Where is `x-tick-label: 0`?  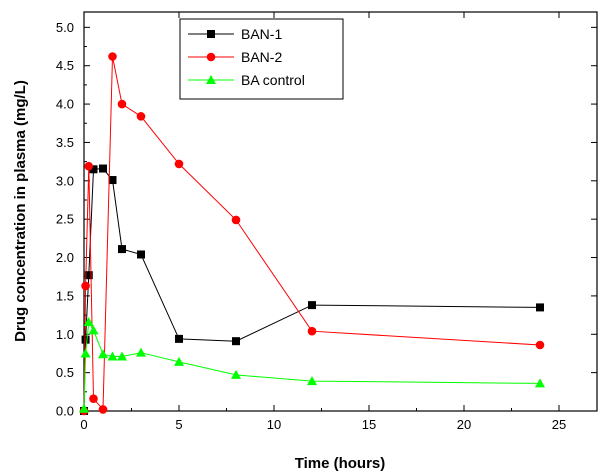 x-tick-label: 0 is located at coordinates (83, 424).